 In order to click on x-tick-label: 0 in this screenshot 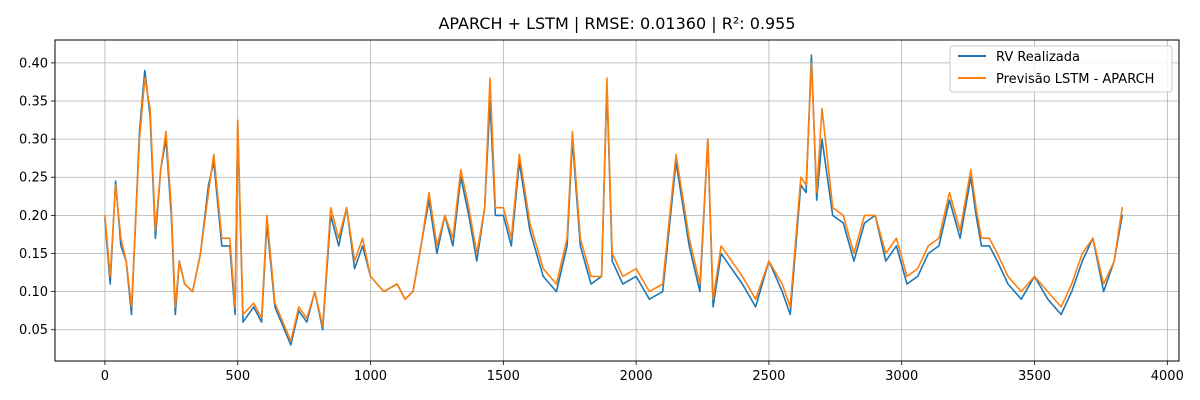, I will do `click(105, 376)`.